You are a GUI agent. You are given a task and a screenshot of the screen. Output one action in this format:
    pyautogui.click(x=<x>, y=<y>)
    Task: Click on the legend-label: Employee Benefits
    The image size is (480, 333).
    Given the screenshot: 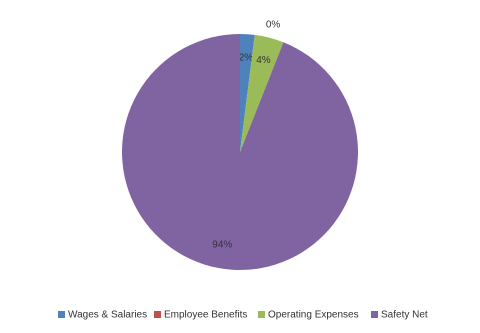 What is the action you would take?
    pyautogui.click(x=205, y=315)
    